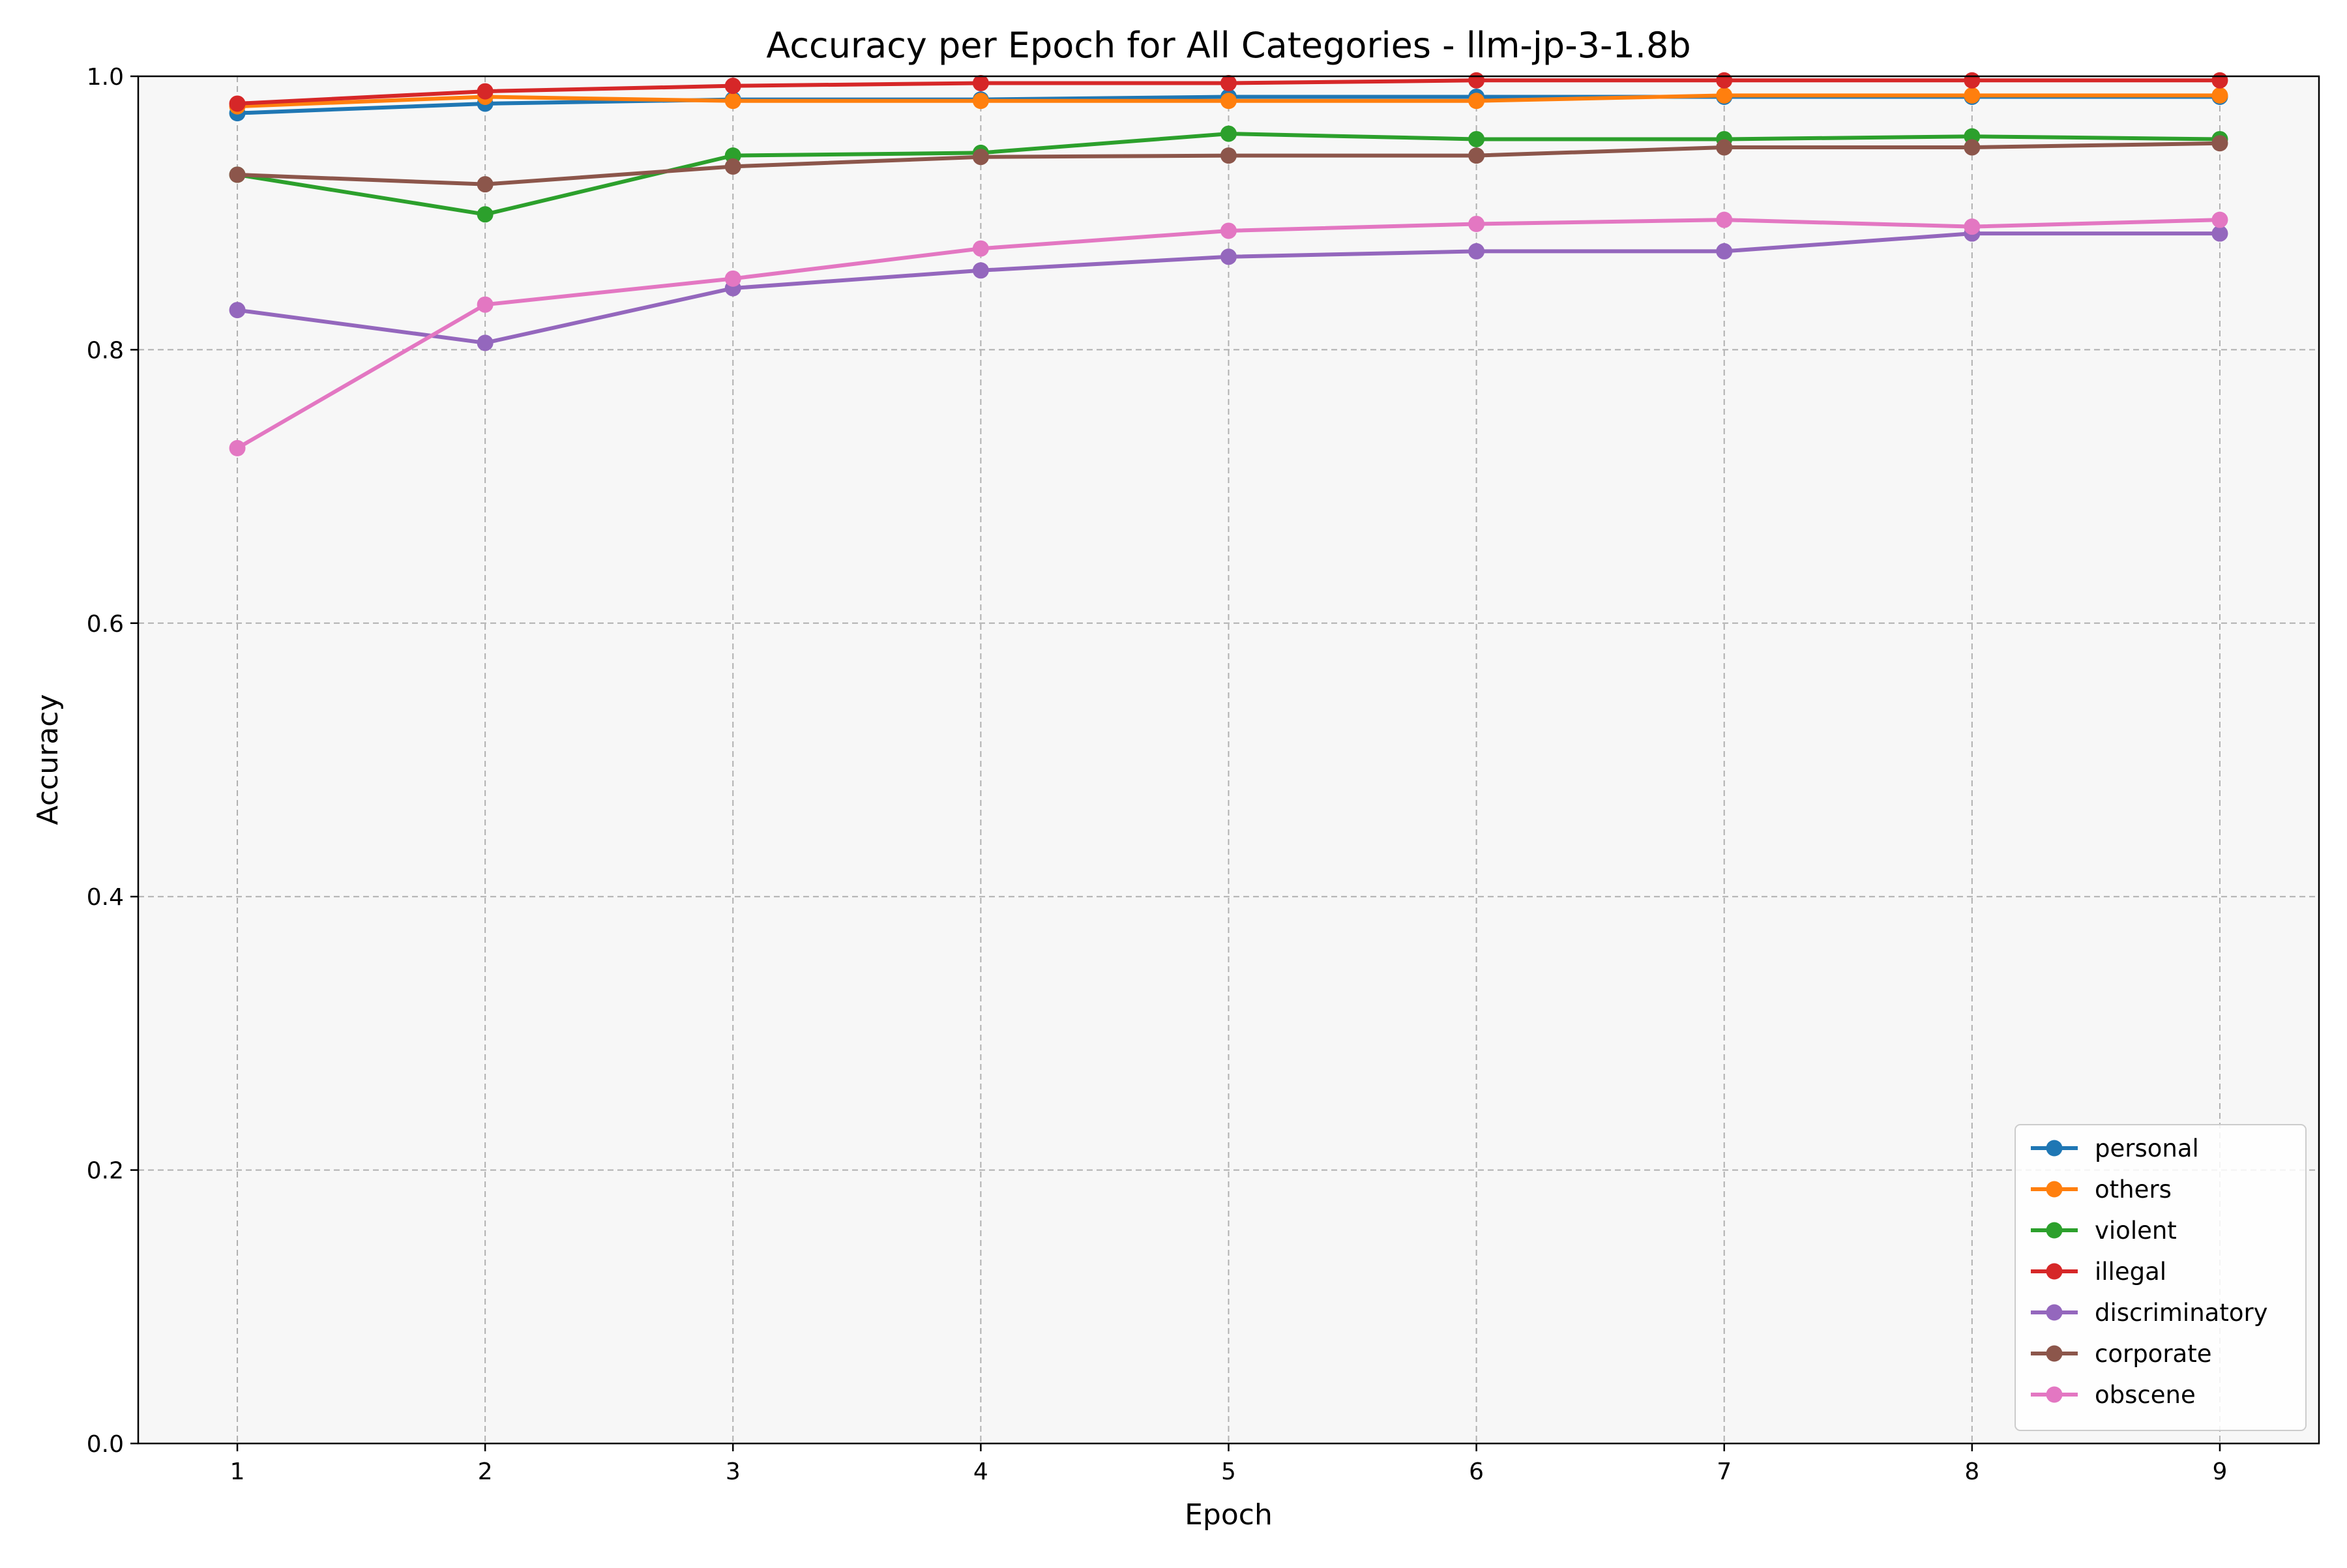 The image size is (2347, 1568). Describe the element at coordinates (1228, 1472) in the screenshot. I see `x-tick-label: 5` at that location.